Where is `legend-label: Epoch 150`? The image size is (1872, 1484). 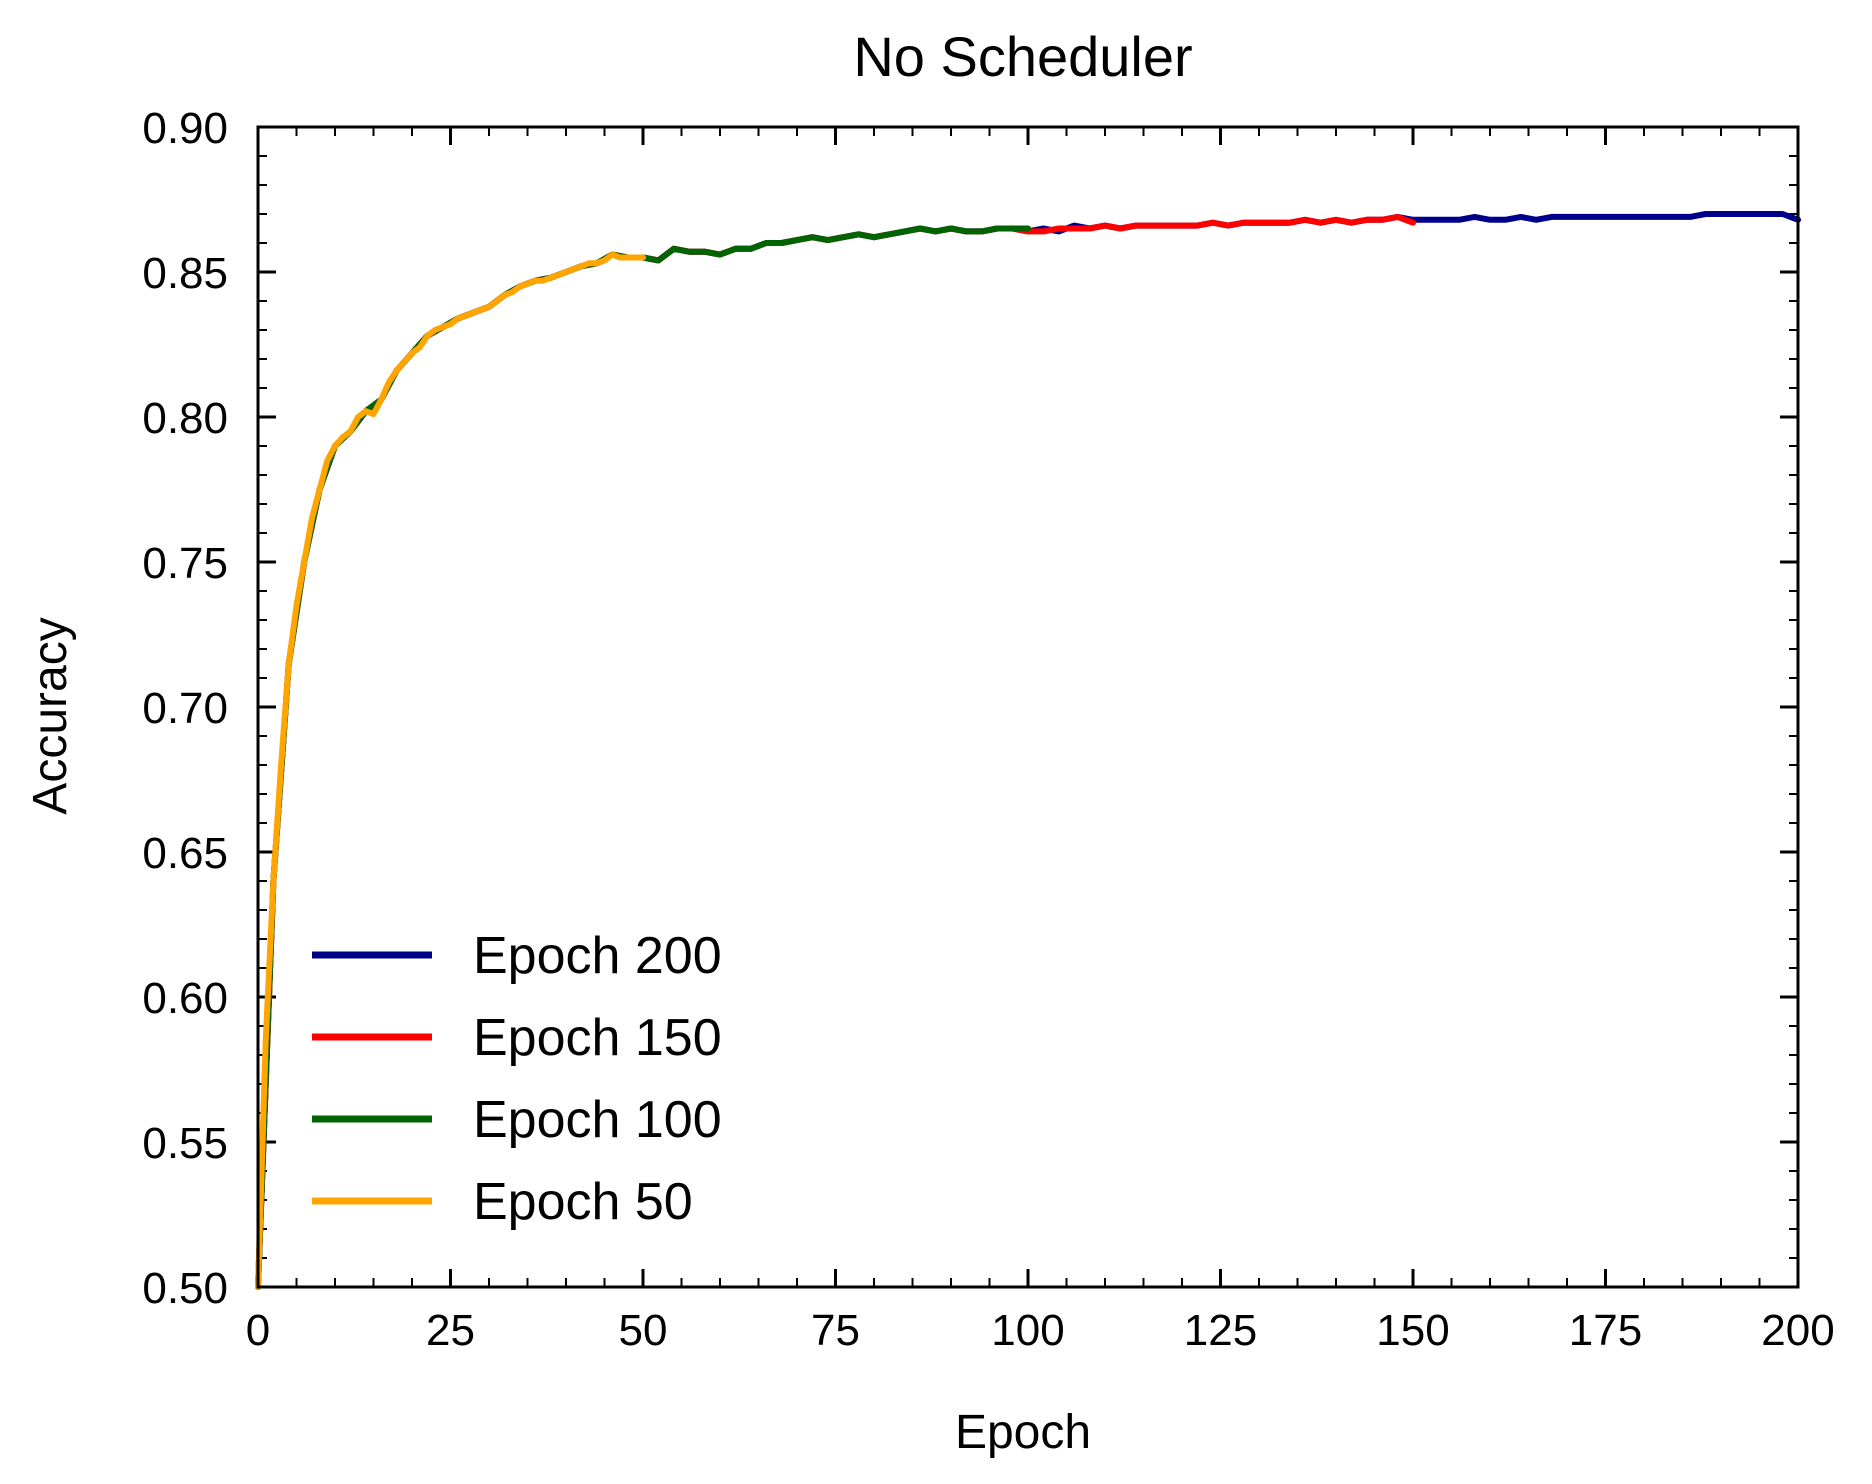
legend-label: Epoch 150 is located at coordinates (597, 1038).